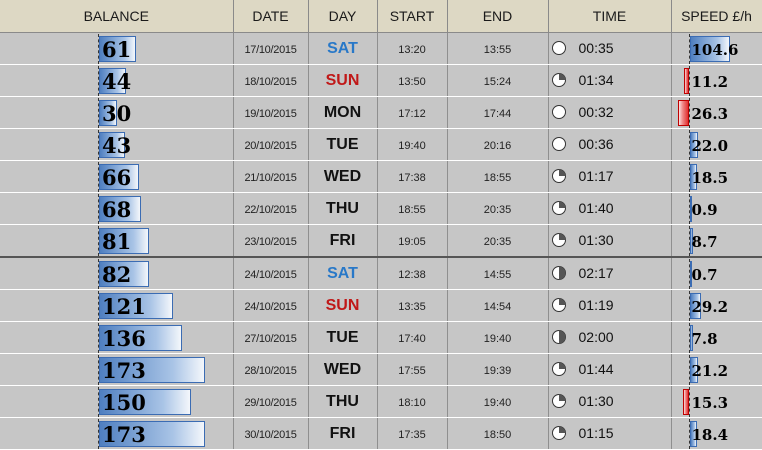 The width and height of the screenshot is (762, 450). What do you see at coordinates (498, 176) in the screenshot?
I see `end-cell: 18:55` at bounding box center [498, 176].